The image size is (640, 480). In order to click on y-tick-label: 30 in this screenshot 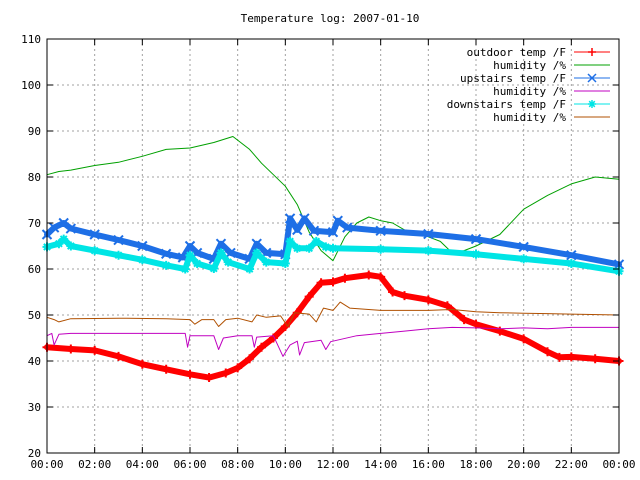, I will do `click(34, 407)`.